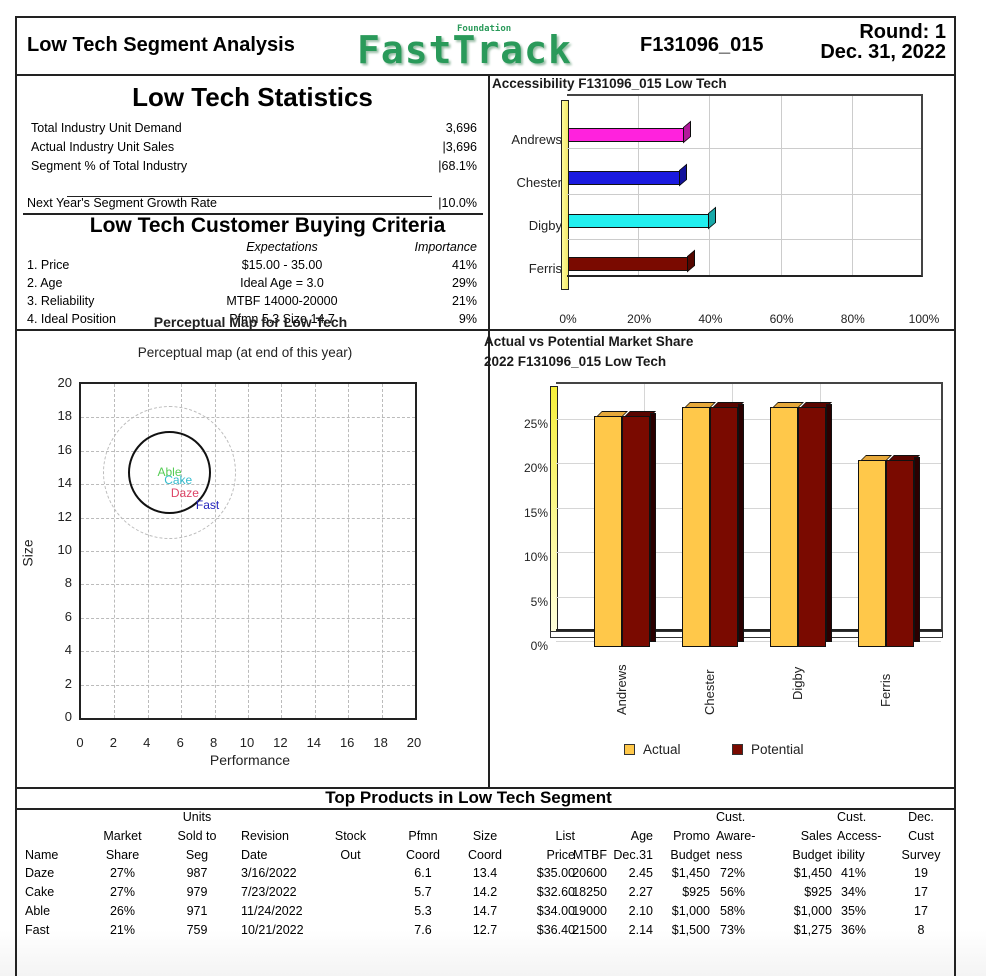 Image resolution: width=986 pixels, height=976 pixels. Describe the element at coordinates (555, 911) in the screenshot. I see `cell-price: $34.00` at that location.